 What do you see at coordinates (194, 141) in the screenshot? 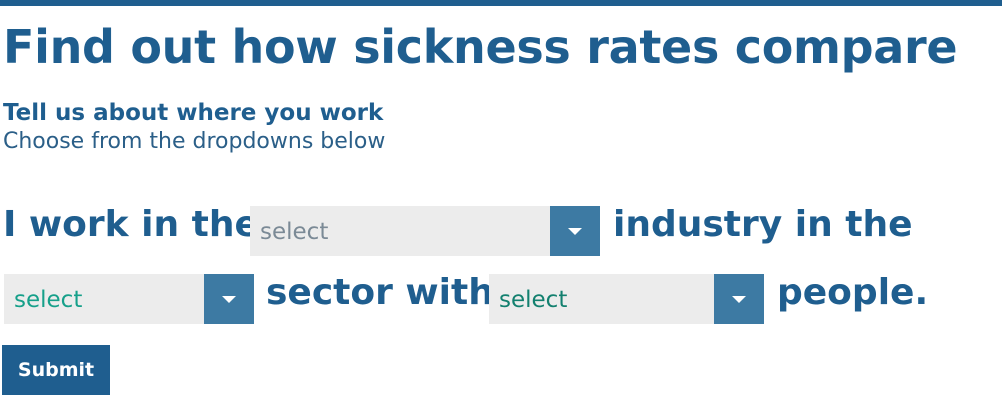
I see `intro-subheading: Choose from the dropdowns below` at bounding box center [194, 141].